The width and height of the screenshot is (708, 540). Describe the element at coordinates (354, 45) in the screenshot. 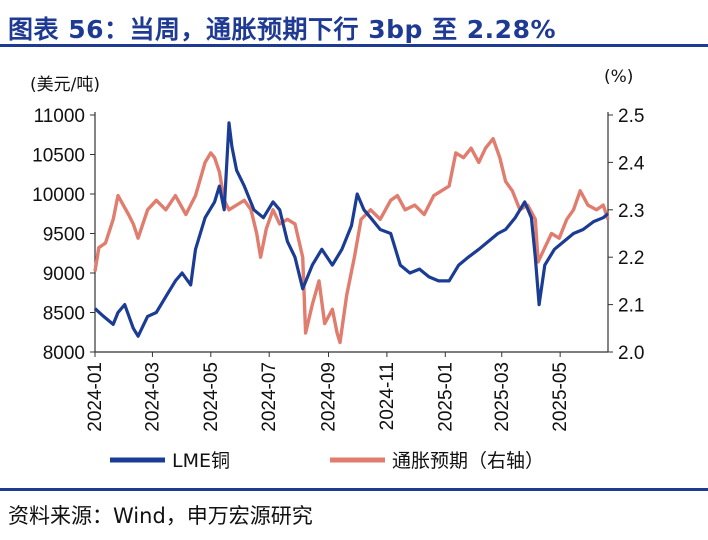

I see `title-rule` at that location.